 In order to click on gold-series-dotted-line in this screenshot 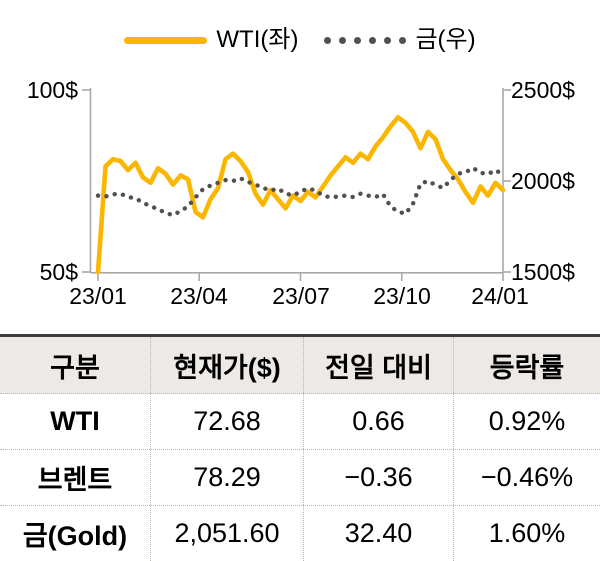, I will do `click(300, 191)`.